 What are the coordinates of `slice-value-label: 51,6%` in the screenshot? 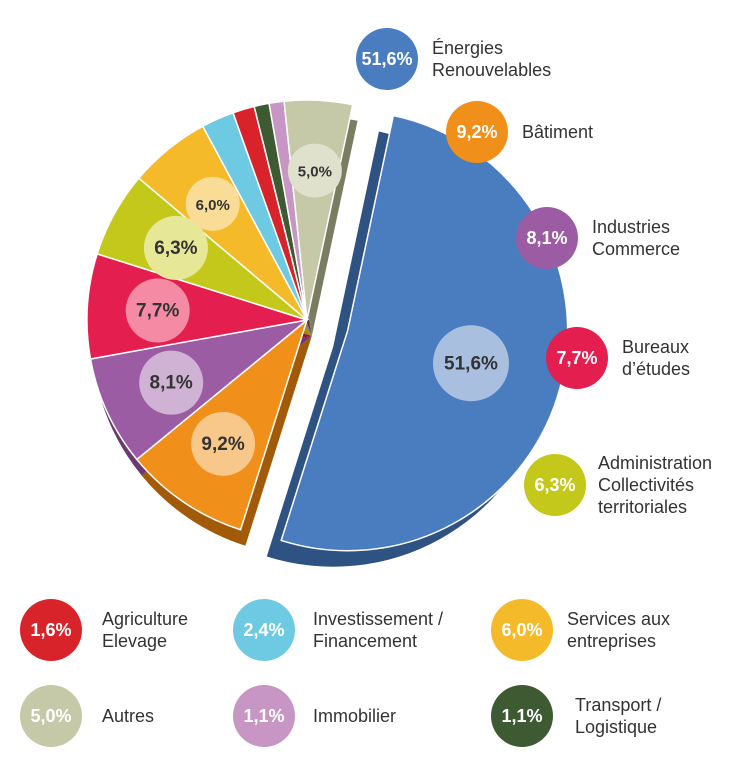 It's located at (471, 363).